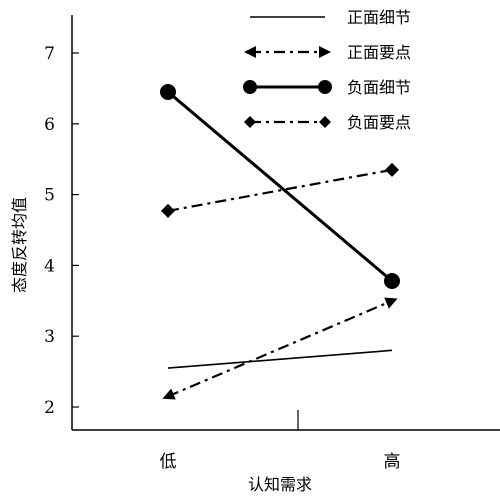 The image size is (500, 497). Describe the element at coordinates (49, 266) in the screenshot. I see `y-tick-label: 4` at that location.